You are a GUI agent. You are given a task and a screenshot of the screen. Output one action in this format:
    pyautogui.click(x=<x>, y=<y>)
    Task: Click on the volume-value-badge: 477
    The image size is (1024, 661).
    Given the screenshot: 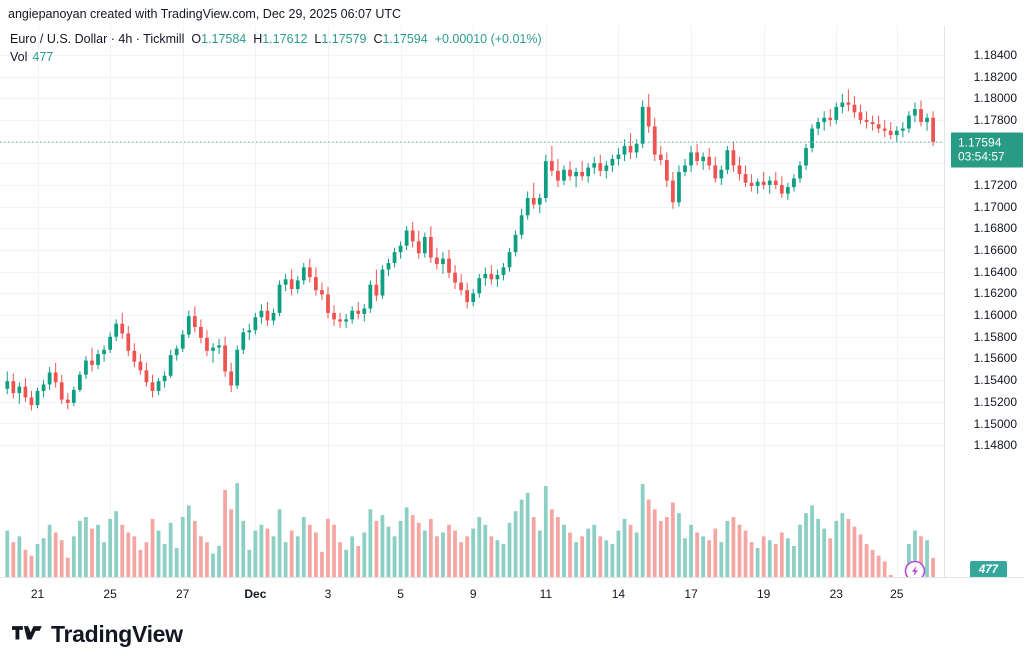 What is the action you would take?
    pyautogui.click(x=988, y=571)
    